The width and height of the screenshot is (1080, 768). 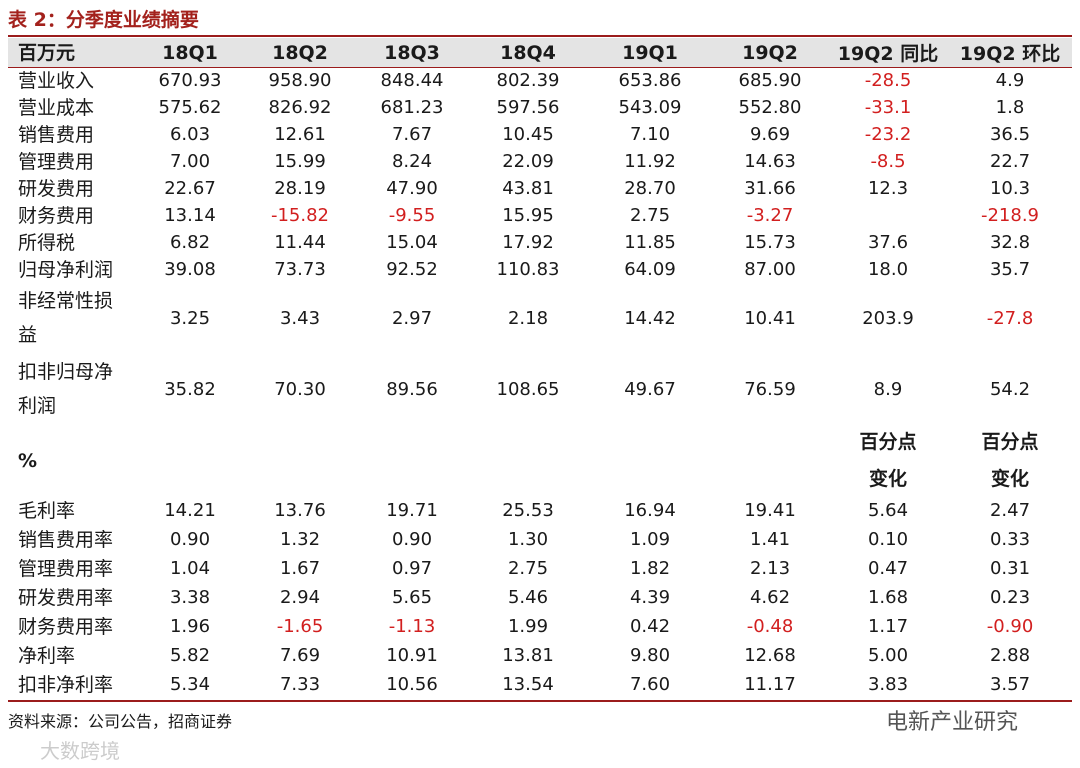 I want to click on table-cell: 1.96, so click(x=190, y=626).